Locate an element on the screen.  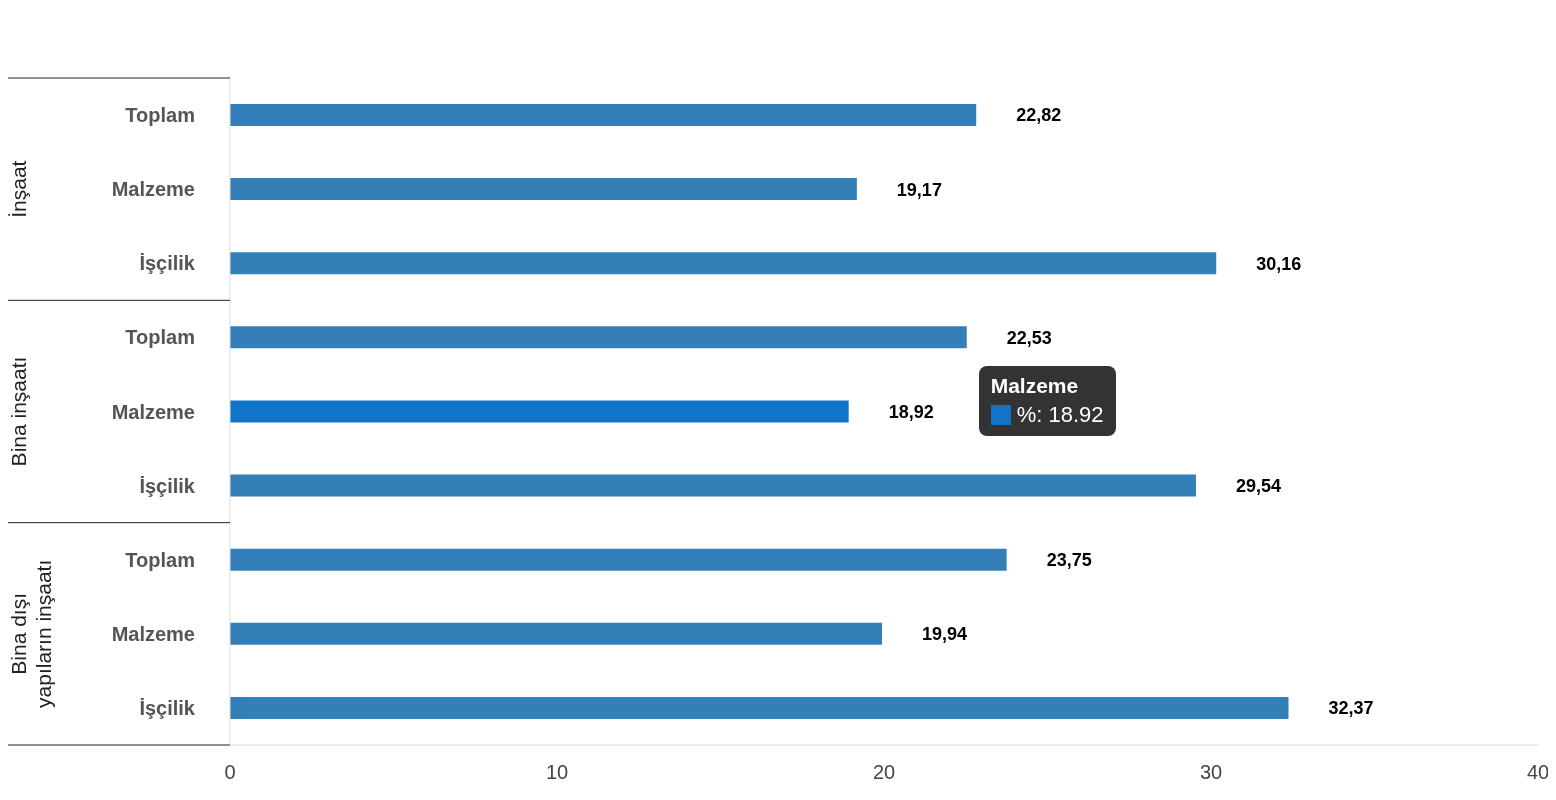
data-label: 18,92 is located at coordinates (911, 411).